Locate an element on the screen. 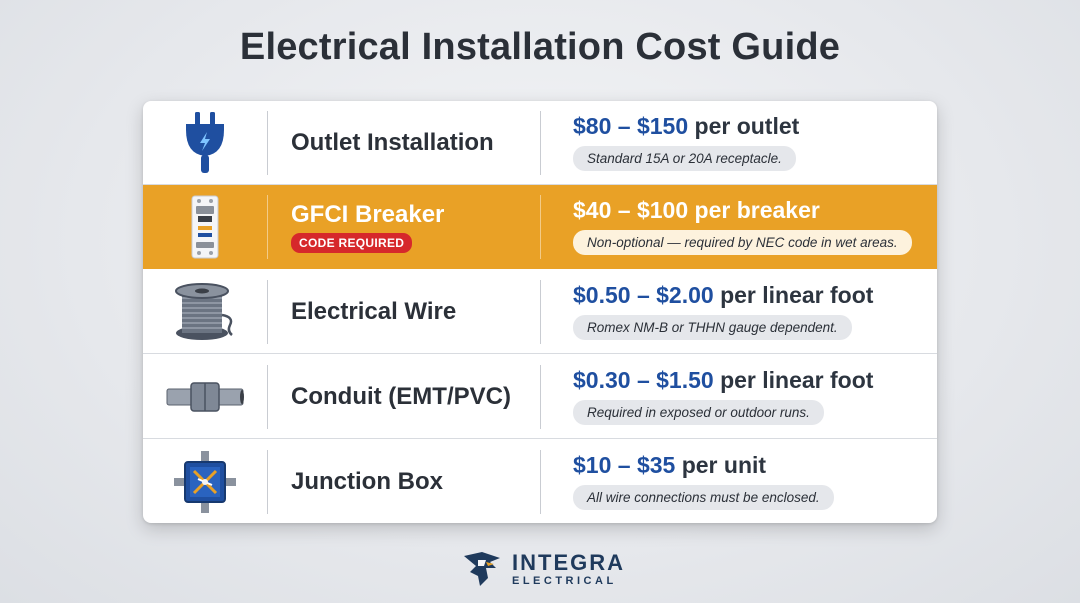 This screenshot has height=603, width=1080. price-range: $0.30 – $1.50 is located at coordinates (643, 380).